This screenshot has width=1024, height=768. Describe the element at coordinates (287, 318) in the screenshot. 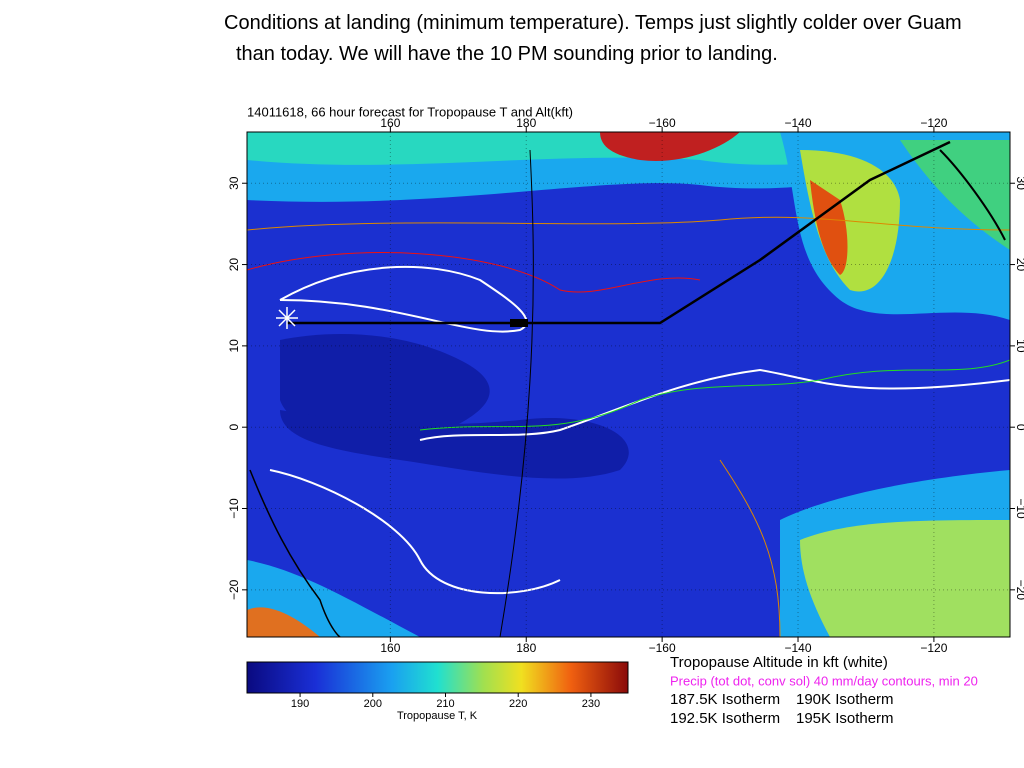

I see `star-marker` at that location.